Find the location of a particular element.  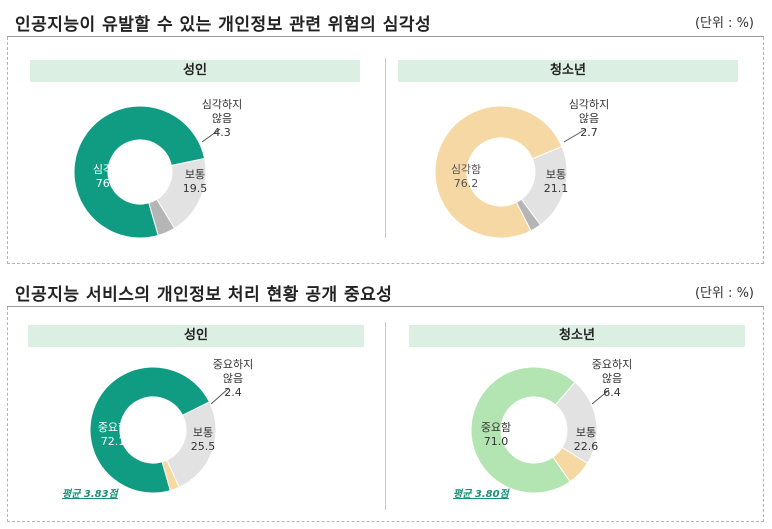

slice-label-1: 중요함 72.1 is located at coordinates (113, 434).